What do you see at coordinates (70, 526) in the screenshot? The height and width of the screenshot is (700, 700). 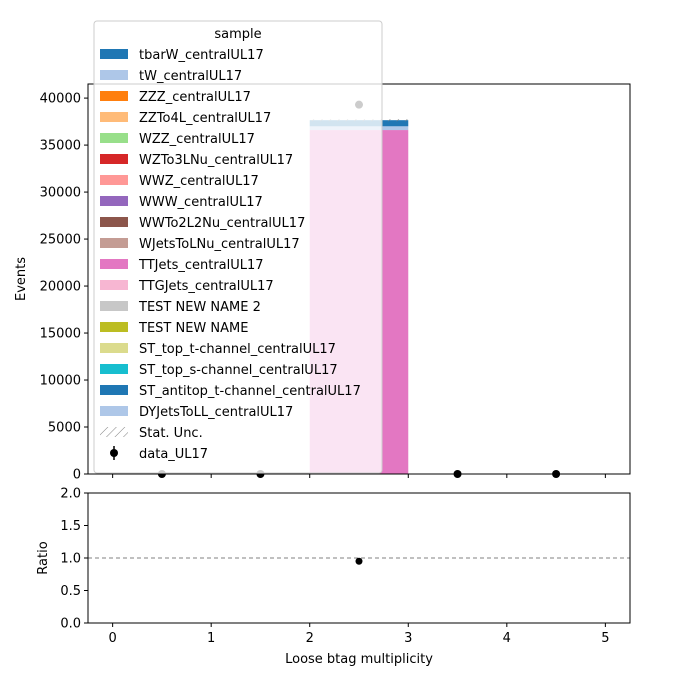 I see `ratio-y-tick-label: 1.5` at bounding box center [70, 526].